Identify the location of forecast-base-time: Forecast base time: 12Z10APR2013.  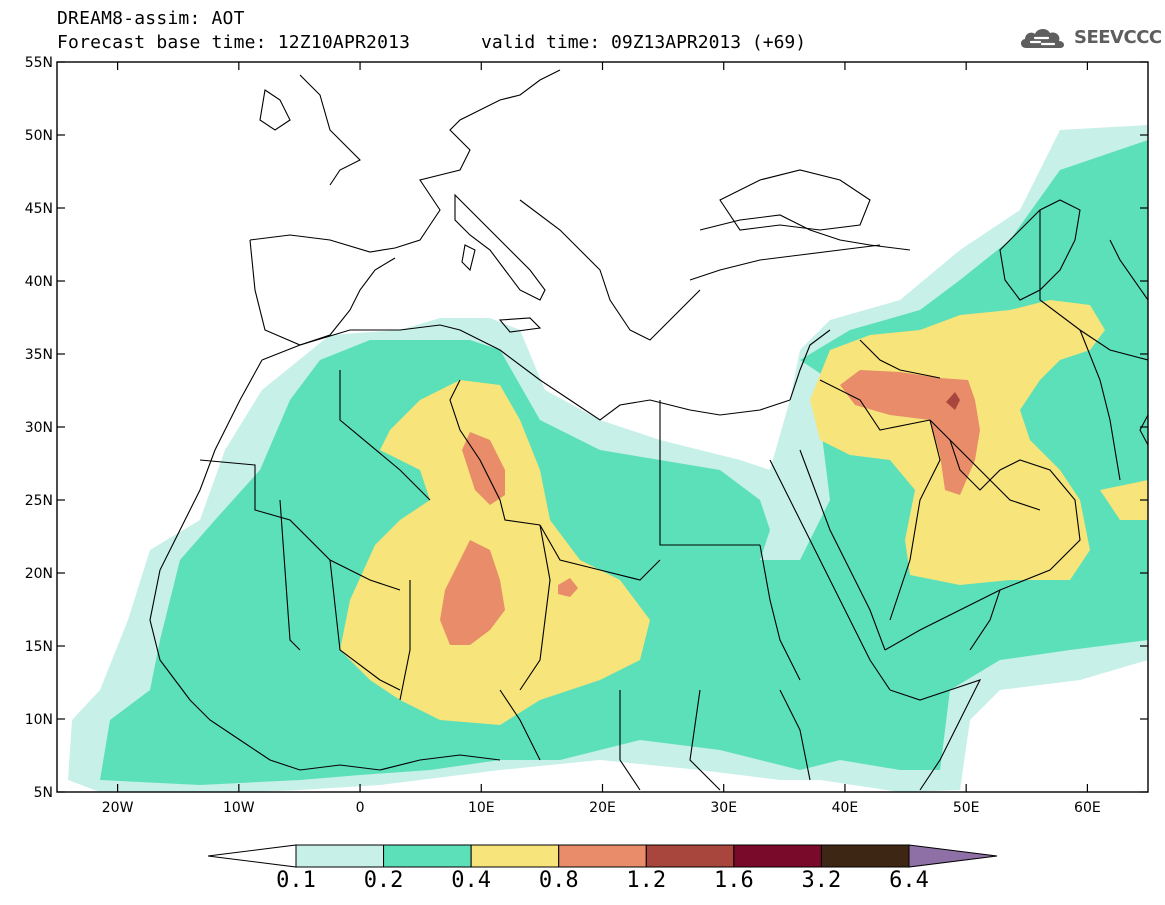
(234, 42).